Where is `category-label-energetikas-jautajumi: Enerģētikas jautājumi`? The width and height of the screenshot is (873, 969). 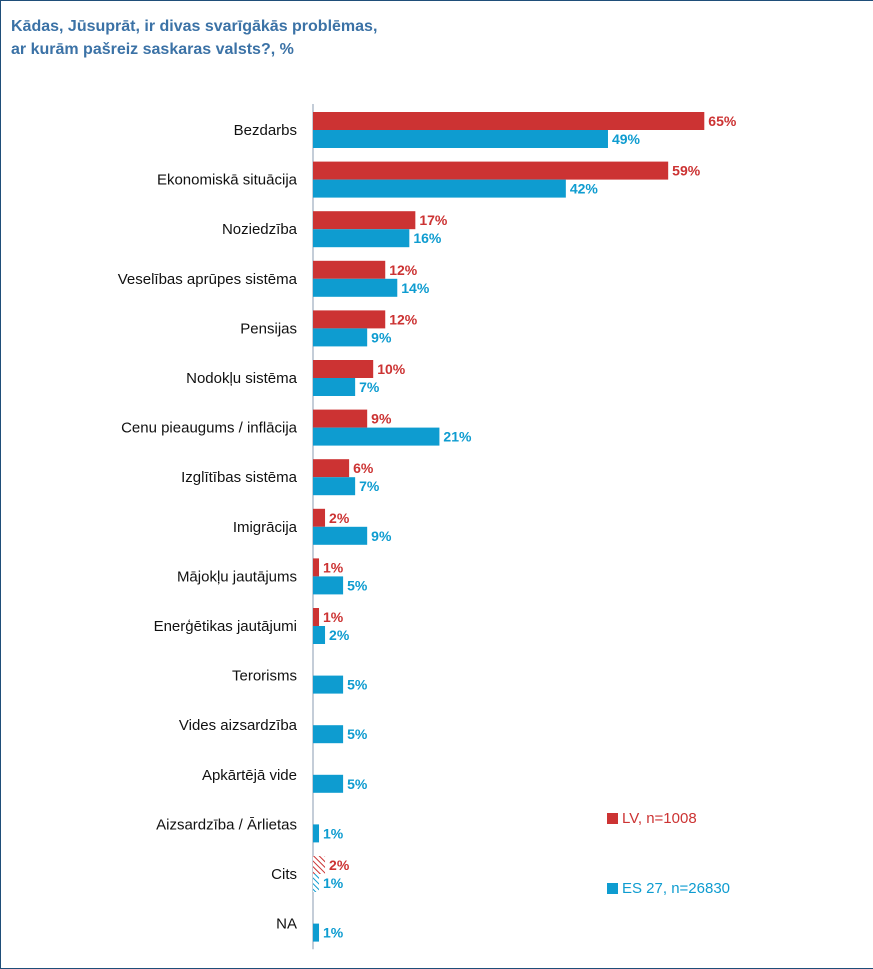 category-label-energetikas-jautajumi: Enerģētikas jautājumi is located at coordinates (225, 626).